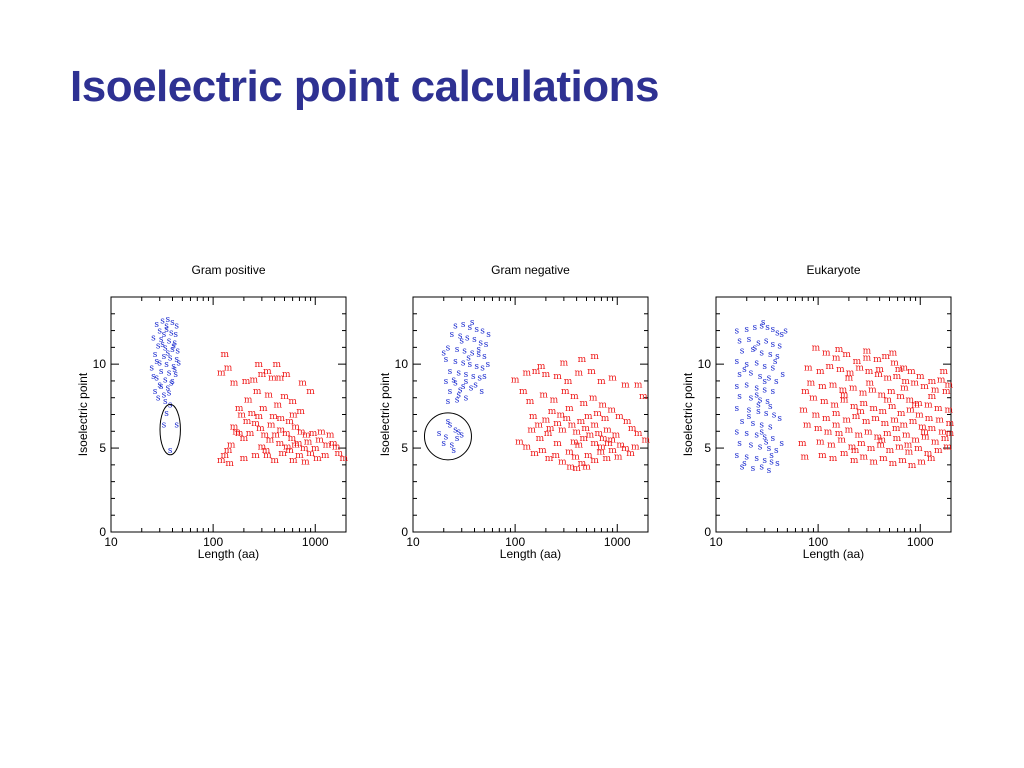 This screenshot has height=768, width=1024. Describe the element at coordinates (364, 86) in the screenshot. I see `slide-title: Isoelectric point calculations` at that location.